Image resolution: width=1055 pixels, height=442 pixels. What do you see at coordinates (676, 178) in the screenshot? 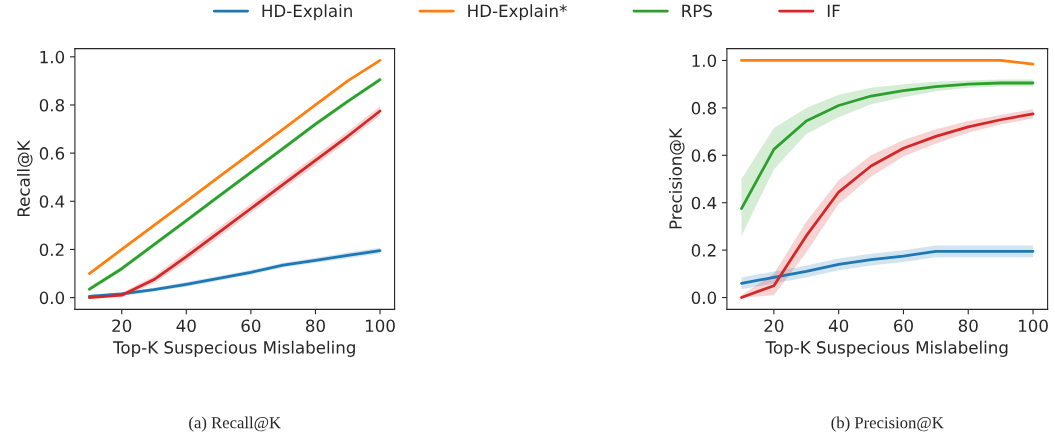
I see `y-axis-title: Precision@K` at bounding box center [676, 178].